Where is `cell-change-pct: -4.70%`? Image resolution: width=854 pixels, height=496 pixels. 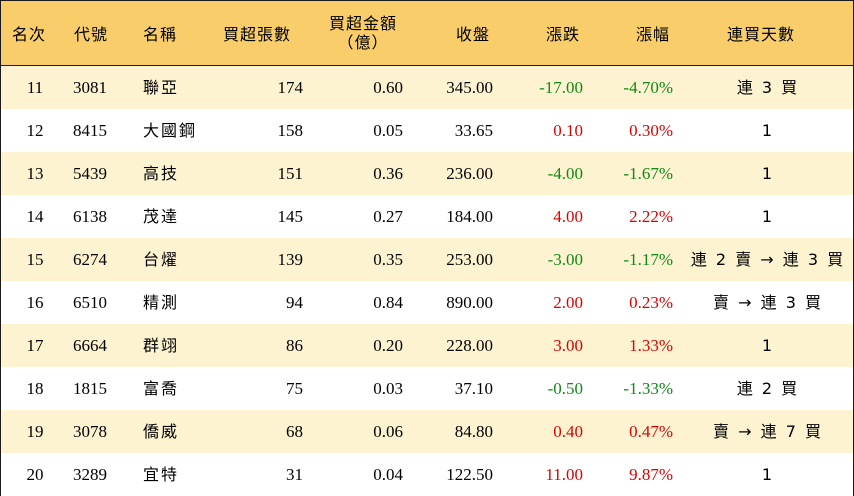
cell-change-pct: -4.70% is located at coordinates (648, 87).